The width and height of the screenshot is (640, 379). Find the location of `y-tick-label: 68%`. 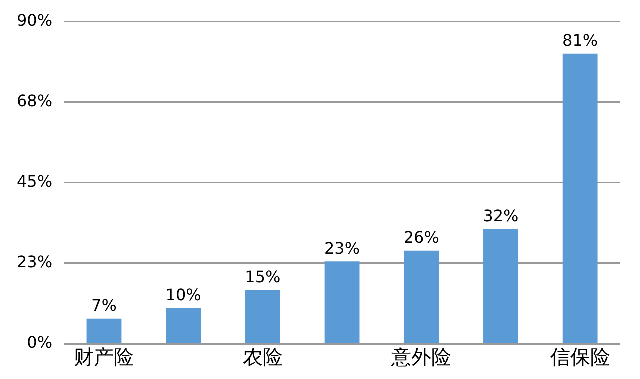

y-tick-label: 68% is located at coordinates (35, 100).